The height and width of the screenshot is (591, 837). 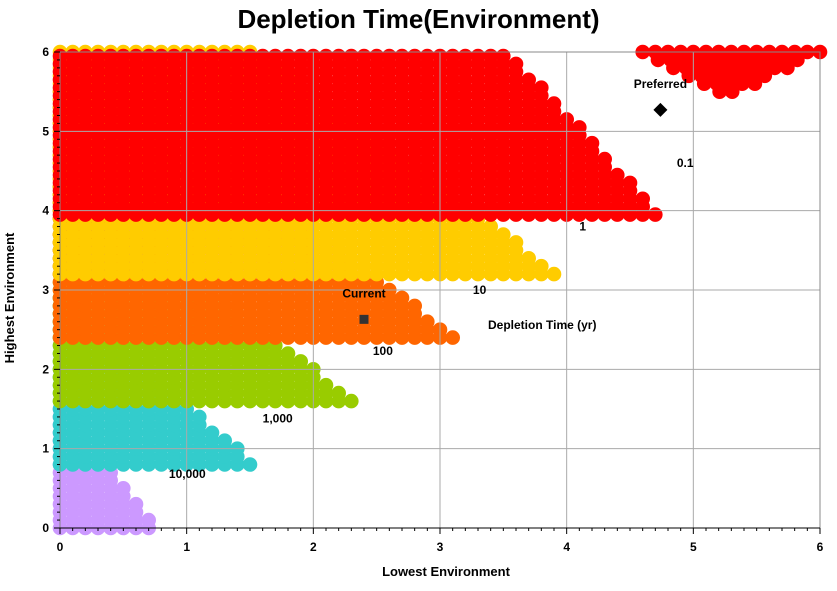 What do you see at coordinates (566, 547) in the screenshot?
I see `x-tick-label: 4` at bounding box center [566, 547].